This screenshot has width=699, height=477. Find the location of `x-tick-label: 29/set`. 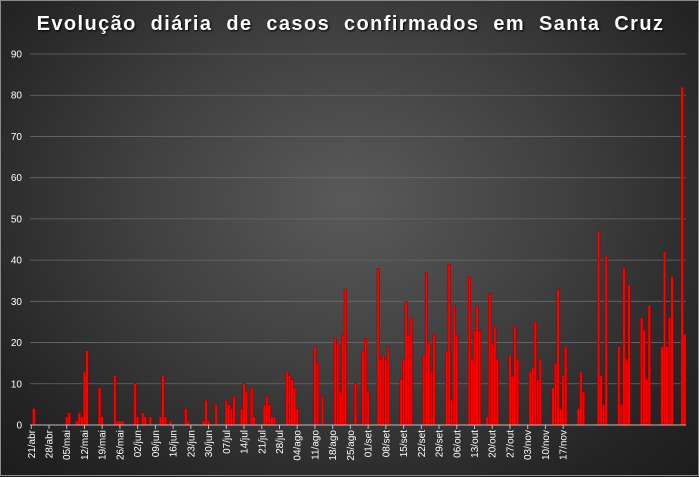

x-tick-label: 29/set is located at coordinates (440, 443).